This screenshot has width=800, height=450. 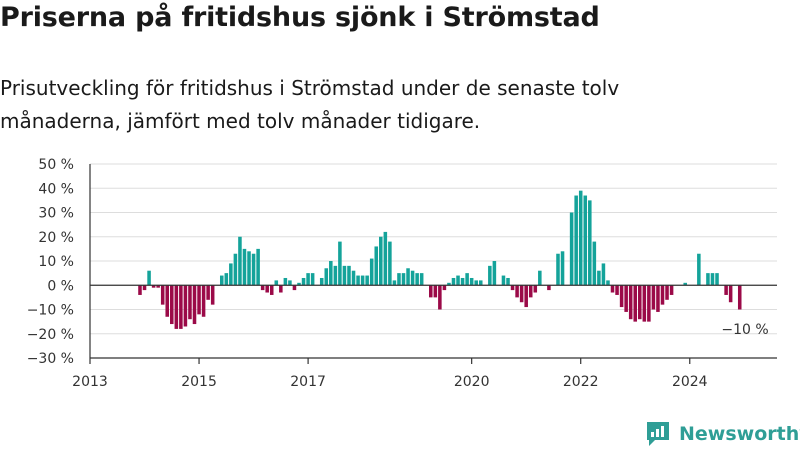 I want to click on y-tick-label: 50 %, so click(x=56, y=165).